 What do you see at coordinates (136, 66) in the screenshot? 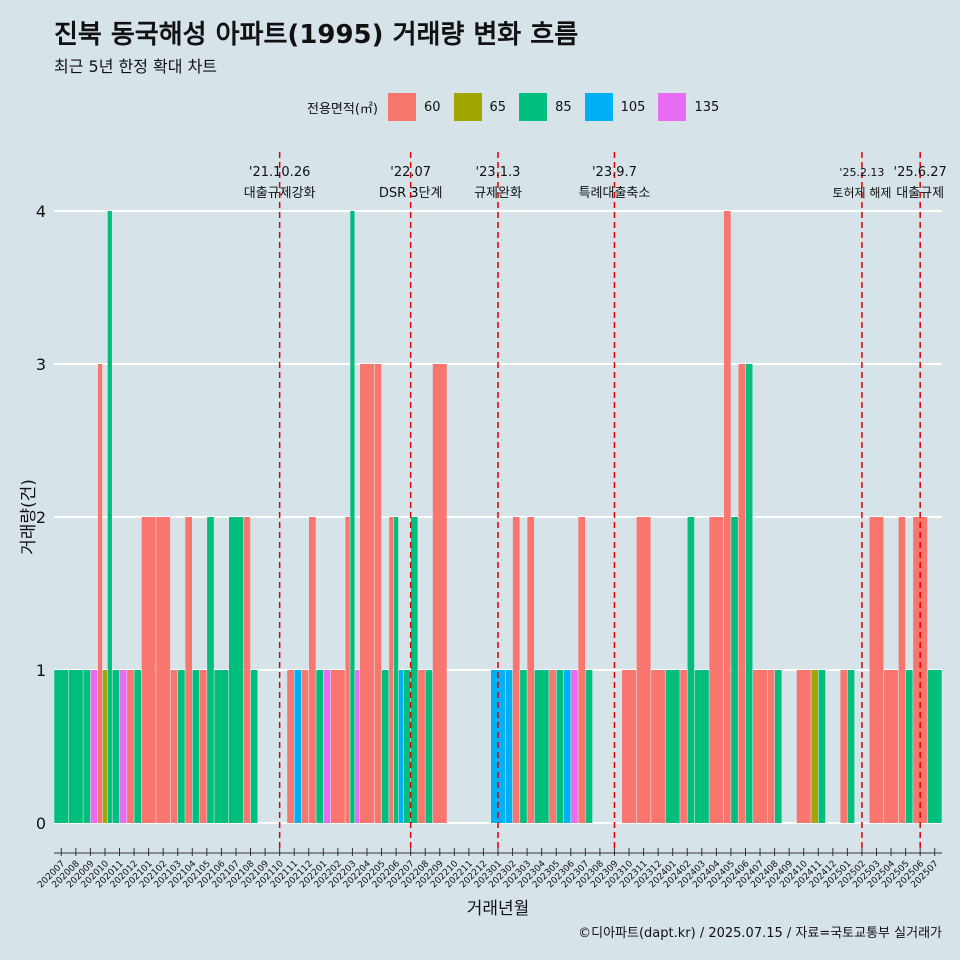
I see `chart-subtitle: 최근 5년 한정 확대 차트` at bounding box center [136, 66].